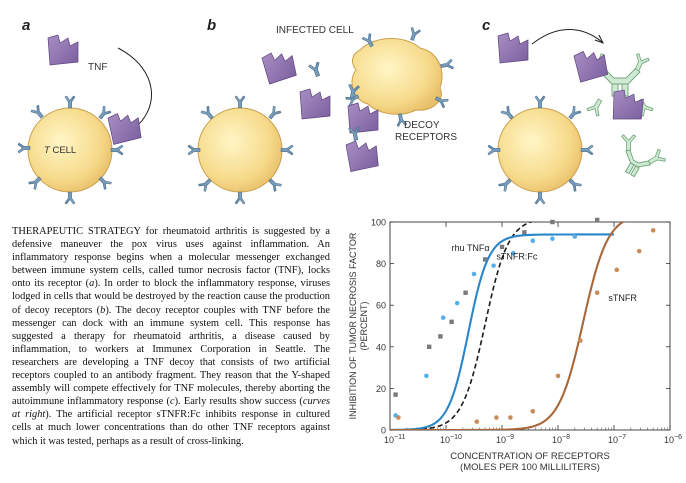  I want to click on x-tick-label: 10⁻⁹, so click(505, 439).